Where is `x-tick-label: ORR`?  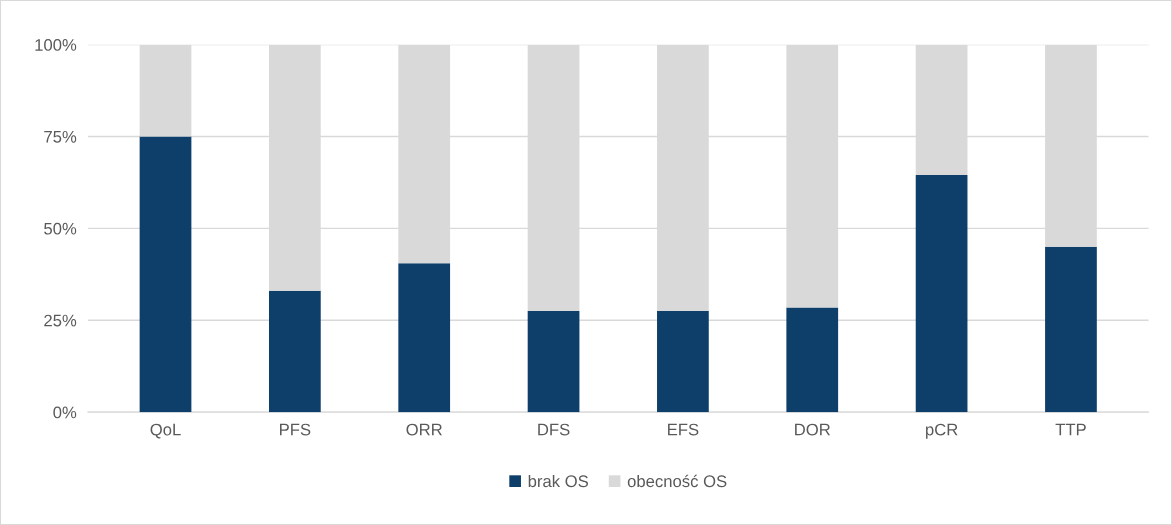
x-tick-label: ORR is located at coordinates (424, 429).